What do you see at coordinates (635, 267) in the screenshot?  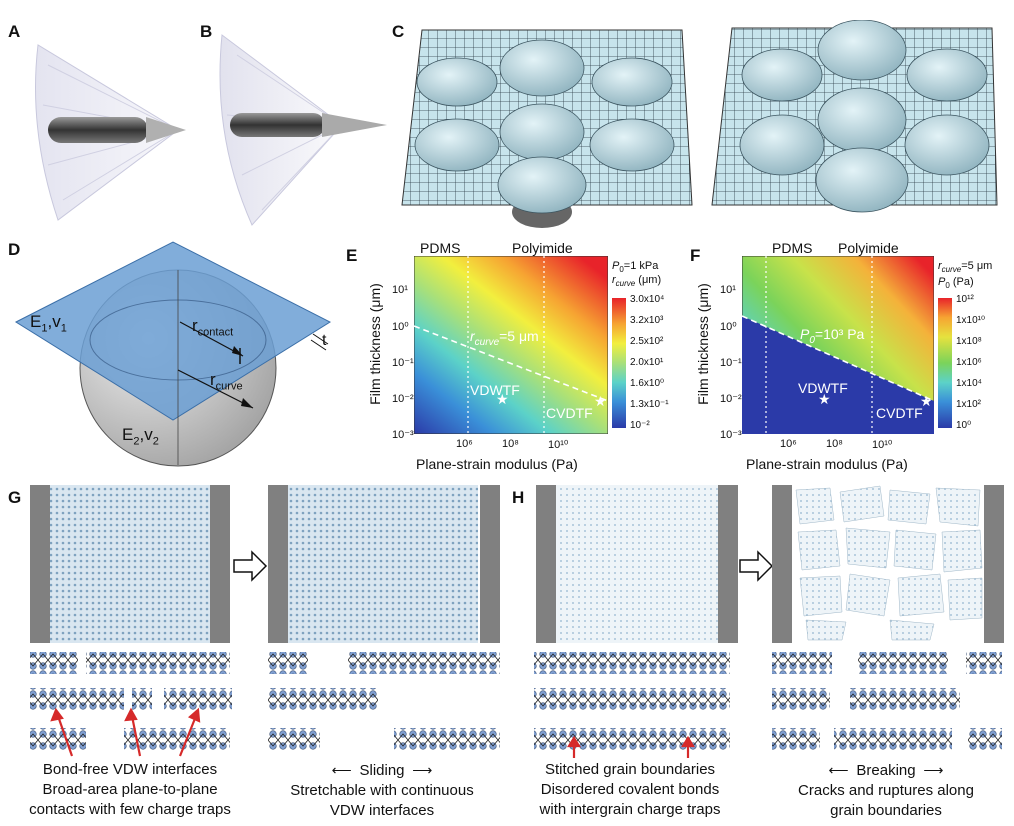 I see `e-legend-p0: P0=1 kPa` at bounding box center [635, 267].